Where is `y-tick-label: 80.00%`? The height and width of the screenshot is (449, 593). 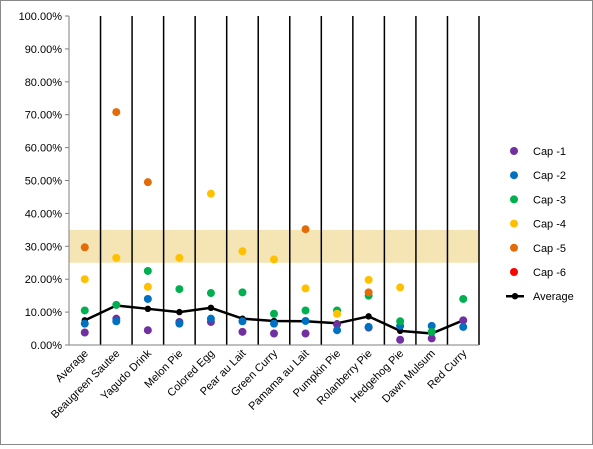
y-tick-label: 80.00% is located at coordinates (44, 83).